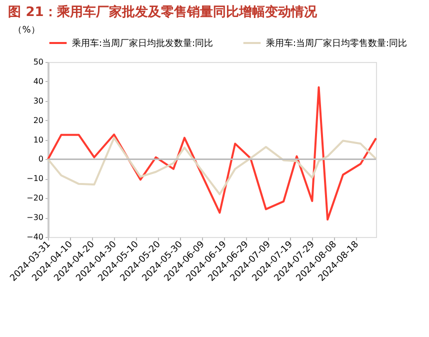  Describe the element at coordinates (38, 81) in the screenshot. I see `y-tick-label: 40` at that location.